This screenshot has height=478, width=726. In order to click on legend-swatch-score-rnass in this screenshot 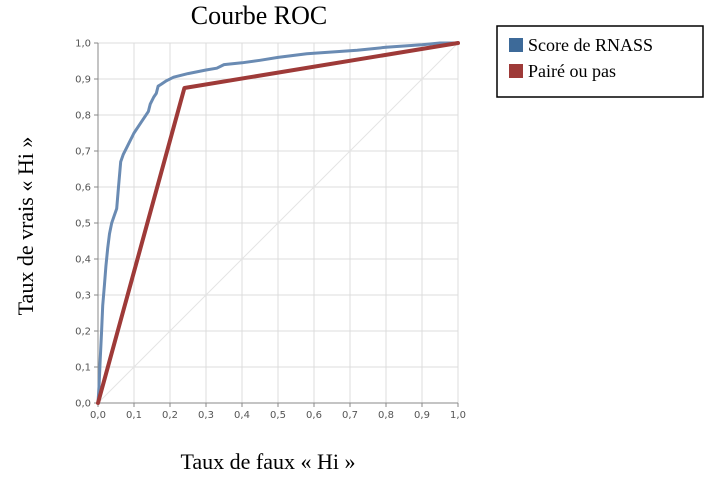, I will do `click(516, 45)`.